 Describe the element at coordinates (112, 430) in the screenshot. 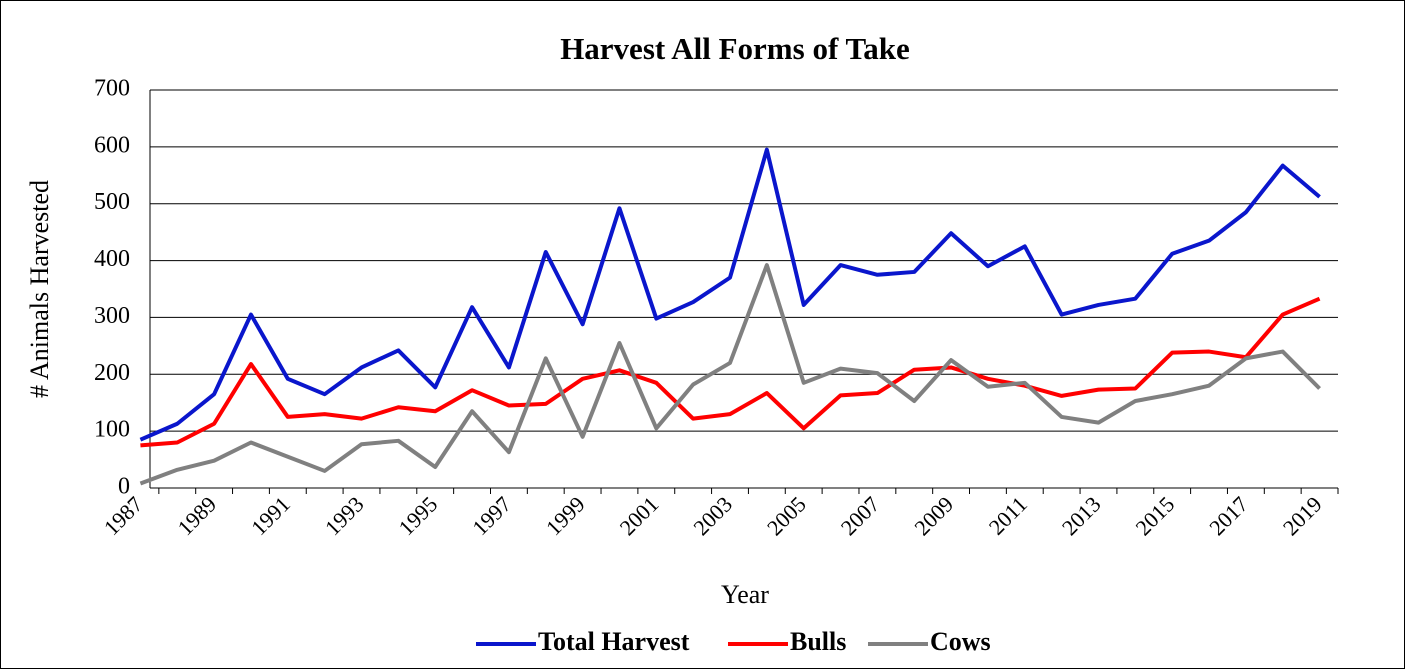

I see `y-tick-label: 100` at that location.